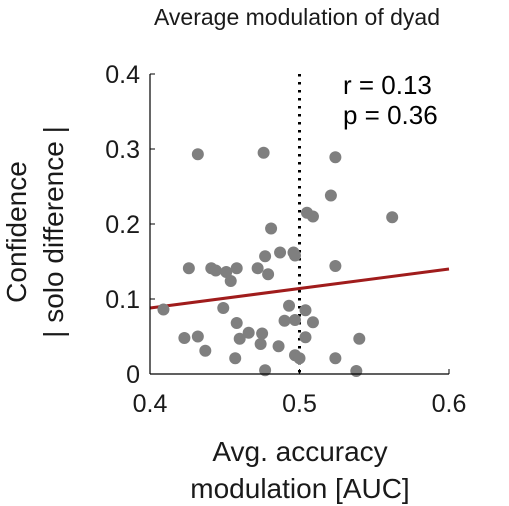  What do you see at coordinates (449, 404) in the screenshot?
I see `x-tick-label: 0.6` at bounding box center [449, 404].